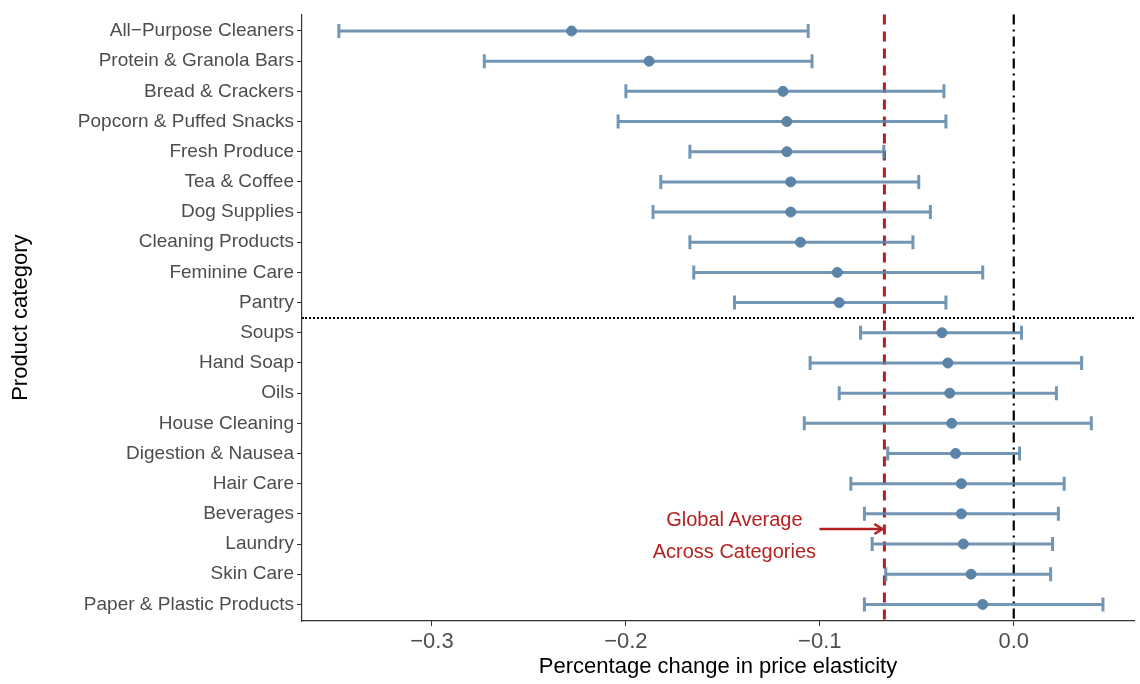 This screenshot has height=684, width=1140. Describe the element at coordinates (246, 362) in the screenshot. I see `y-tick-label: Hand Soap` at that location.